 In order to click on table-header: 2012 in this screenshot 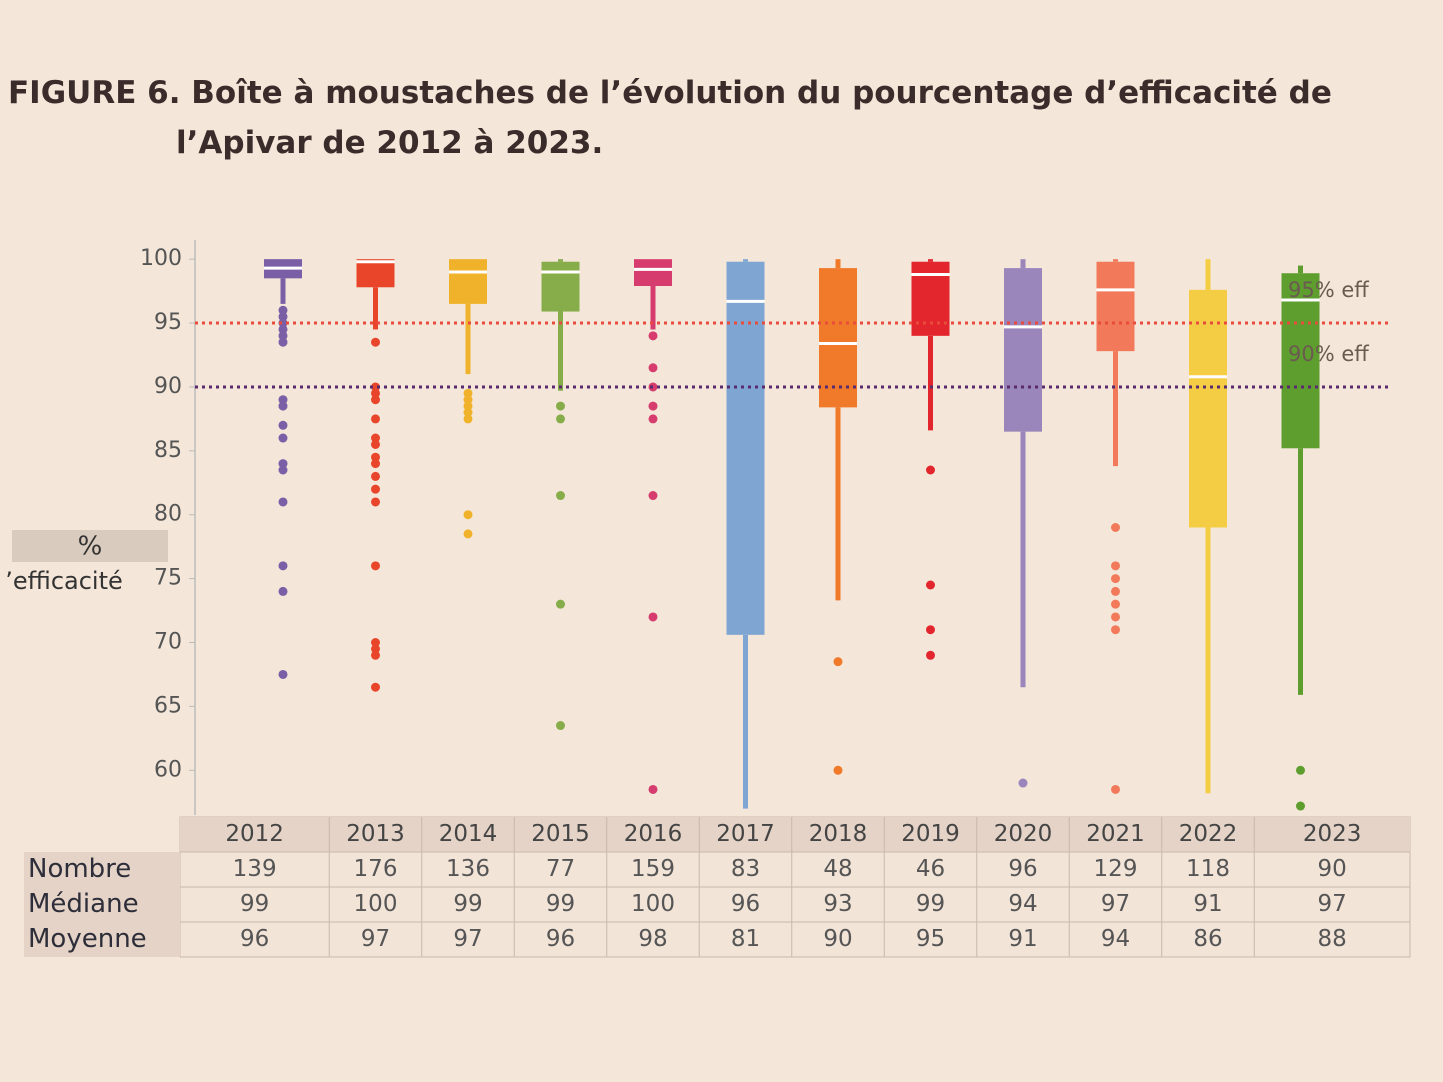, I will do `click(254, 834)`.